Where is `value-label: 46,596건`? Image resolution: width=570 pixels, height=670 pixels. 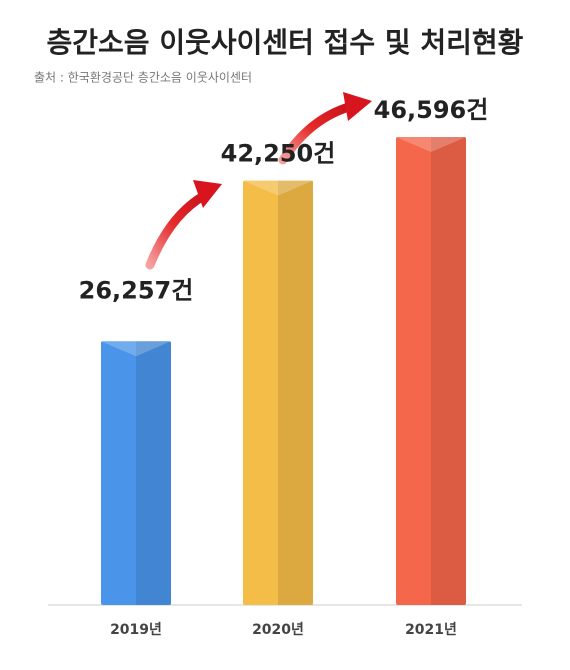
value-label: 46,596건 is located at coordinates (431, 110).